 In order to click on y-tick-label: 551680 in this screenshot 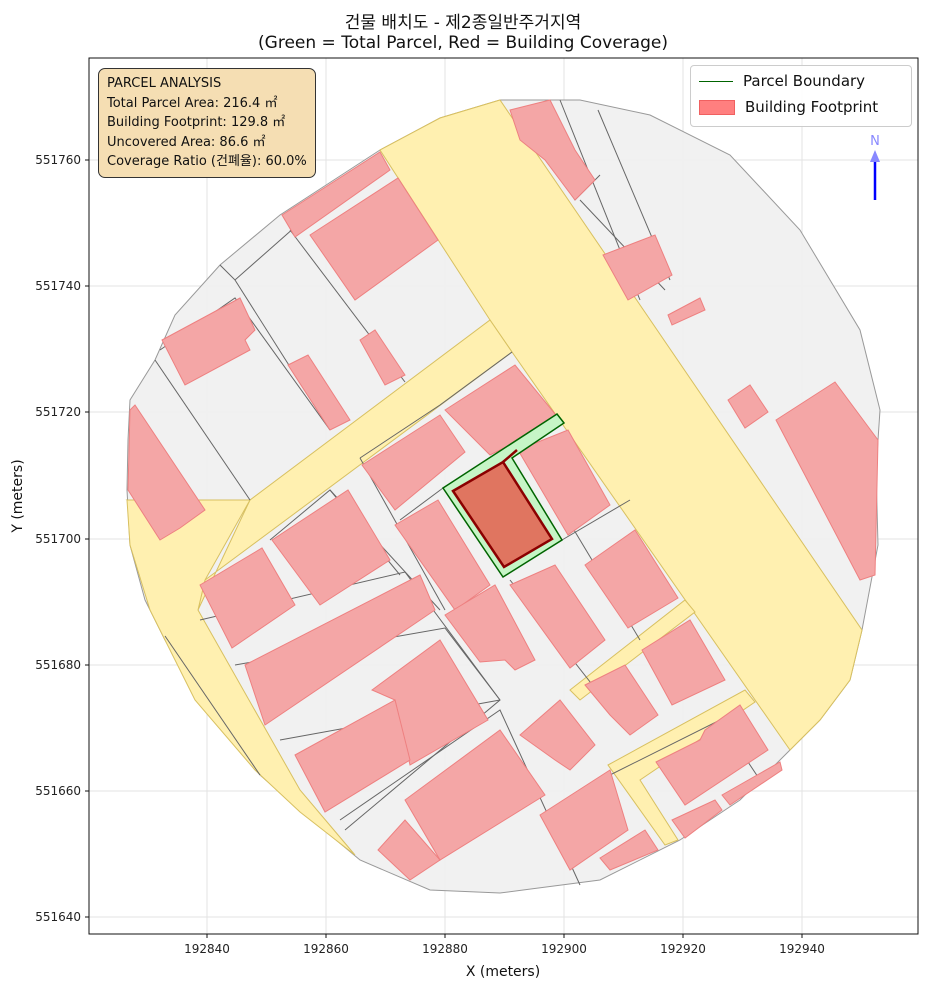, I will do `click(58, 665)`.